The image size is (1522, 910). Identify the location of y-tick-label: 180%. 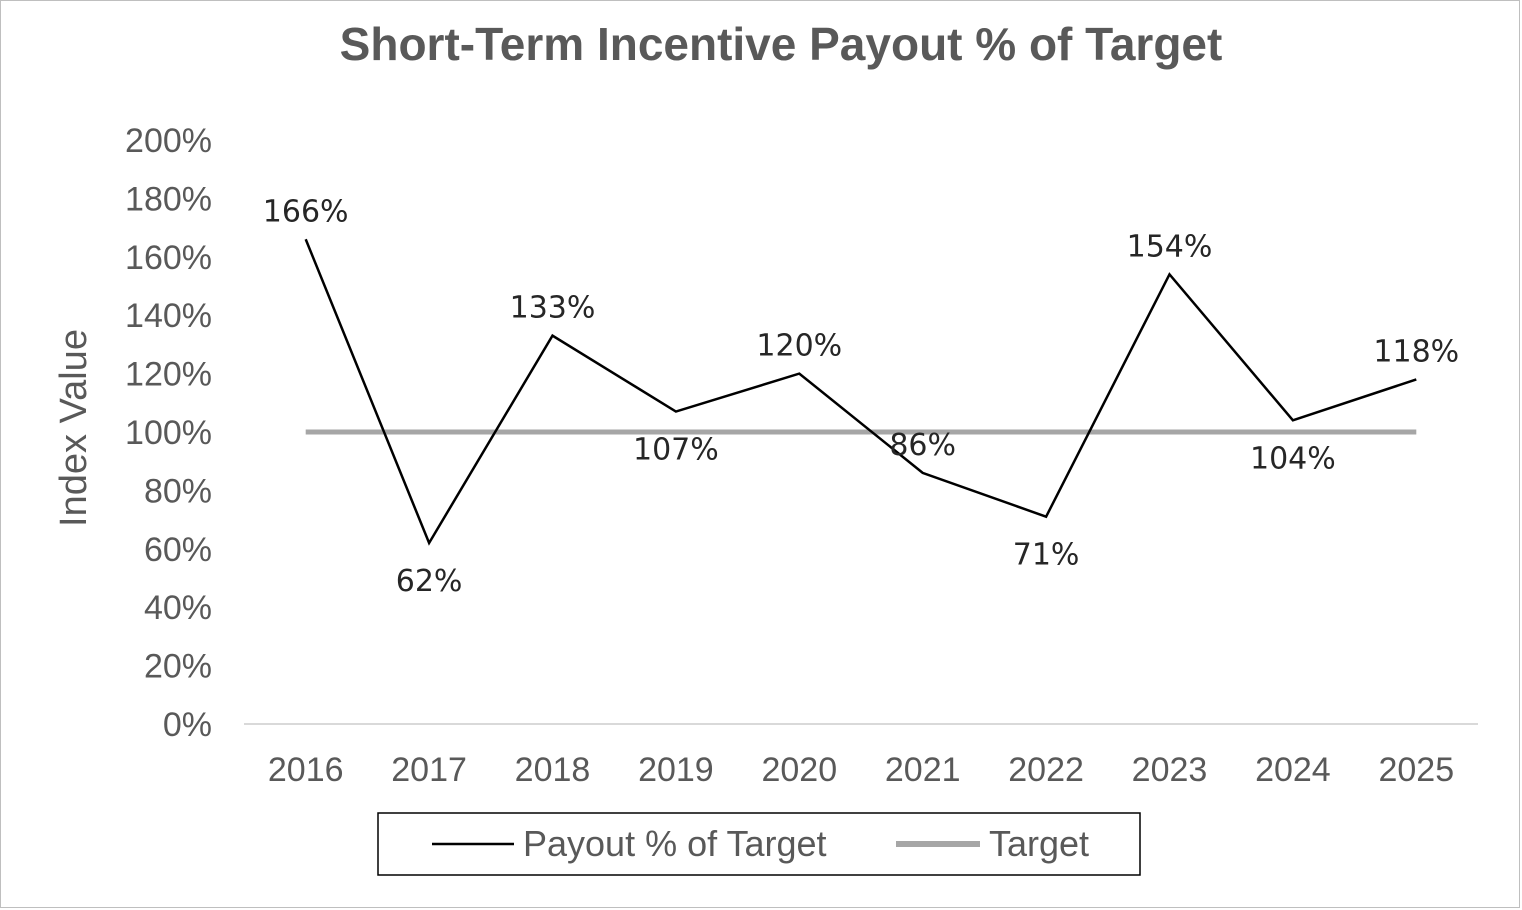
(168, 199).